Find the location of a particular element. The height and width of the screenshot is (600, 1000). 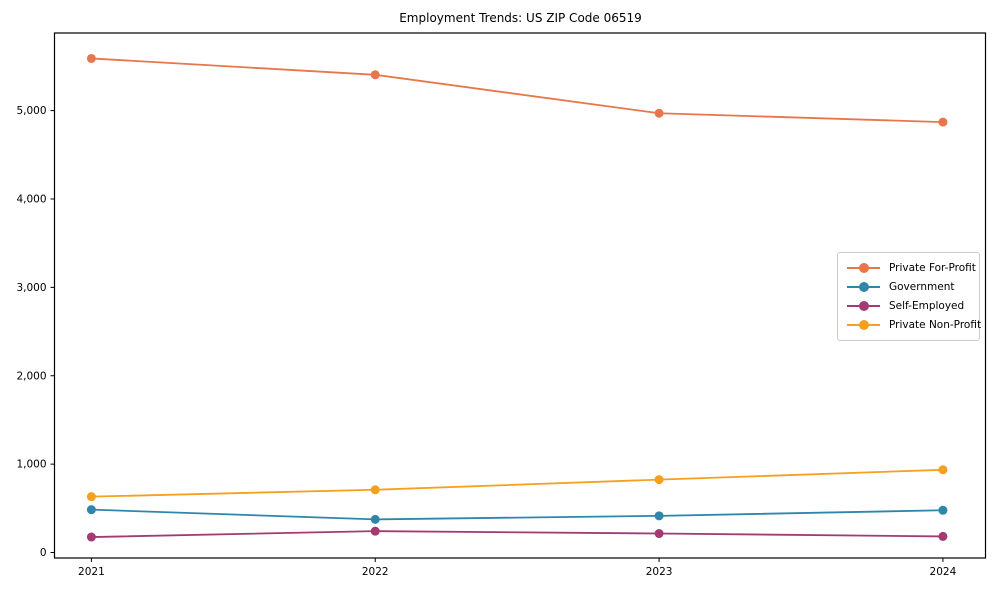

legend-item: Private For-Profit is located at coordinates (911, 267).